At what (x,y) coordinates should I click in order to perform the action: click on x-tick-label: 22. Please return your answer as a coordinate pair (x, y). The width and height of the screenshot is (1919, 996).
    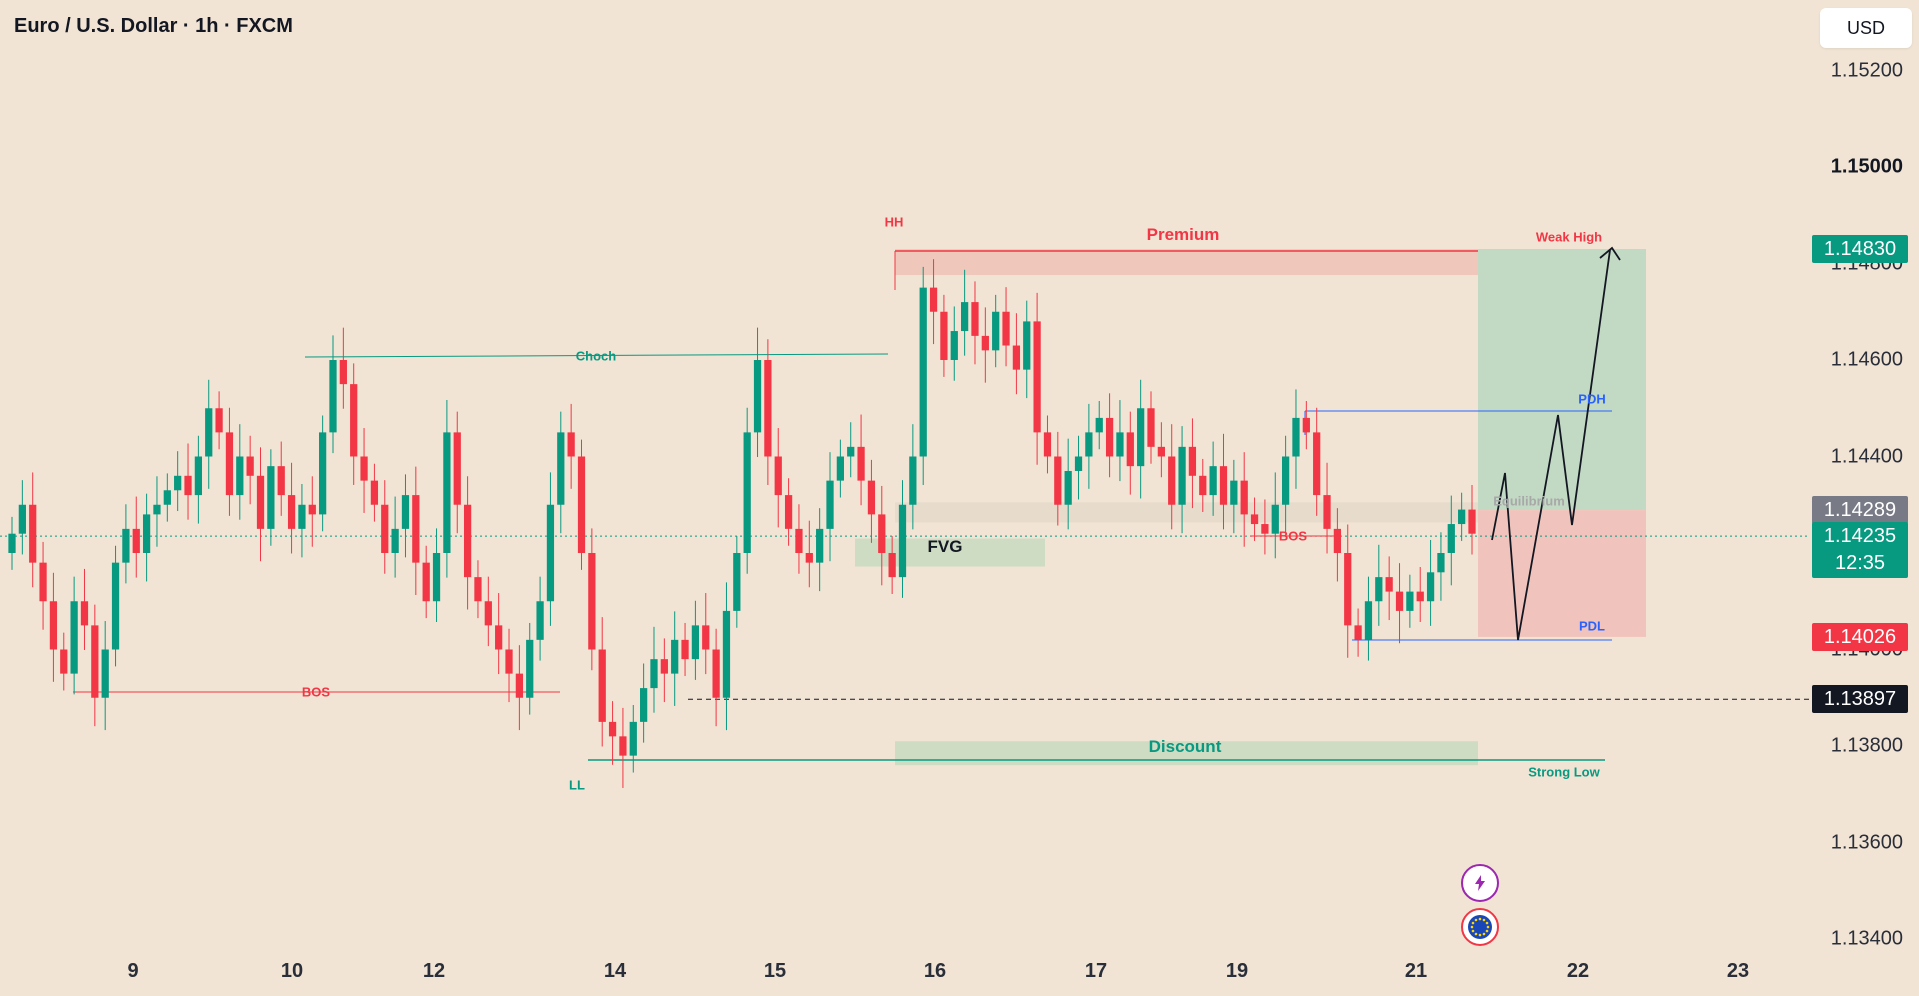
    Looking at the image, I should click on (1578, 971).